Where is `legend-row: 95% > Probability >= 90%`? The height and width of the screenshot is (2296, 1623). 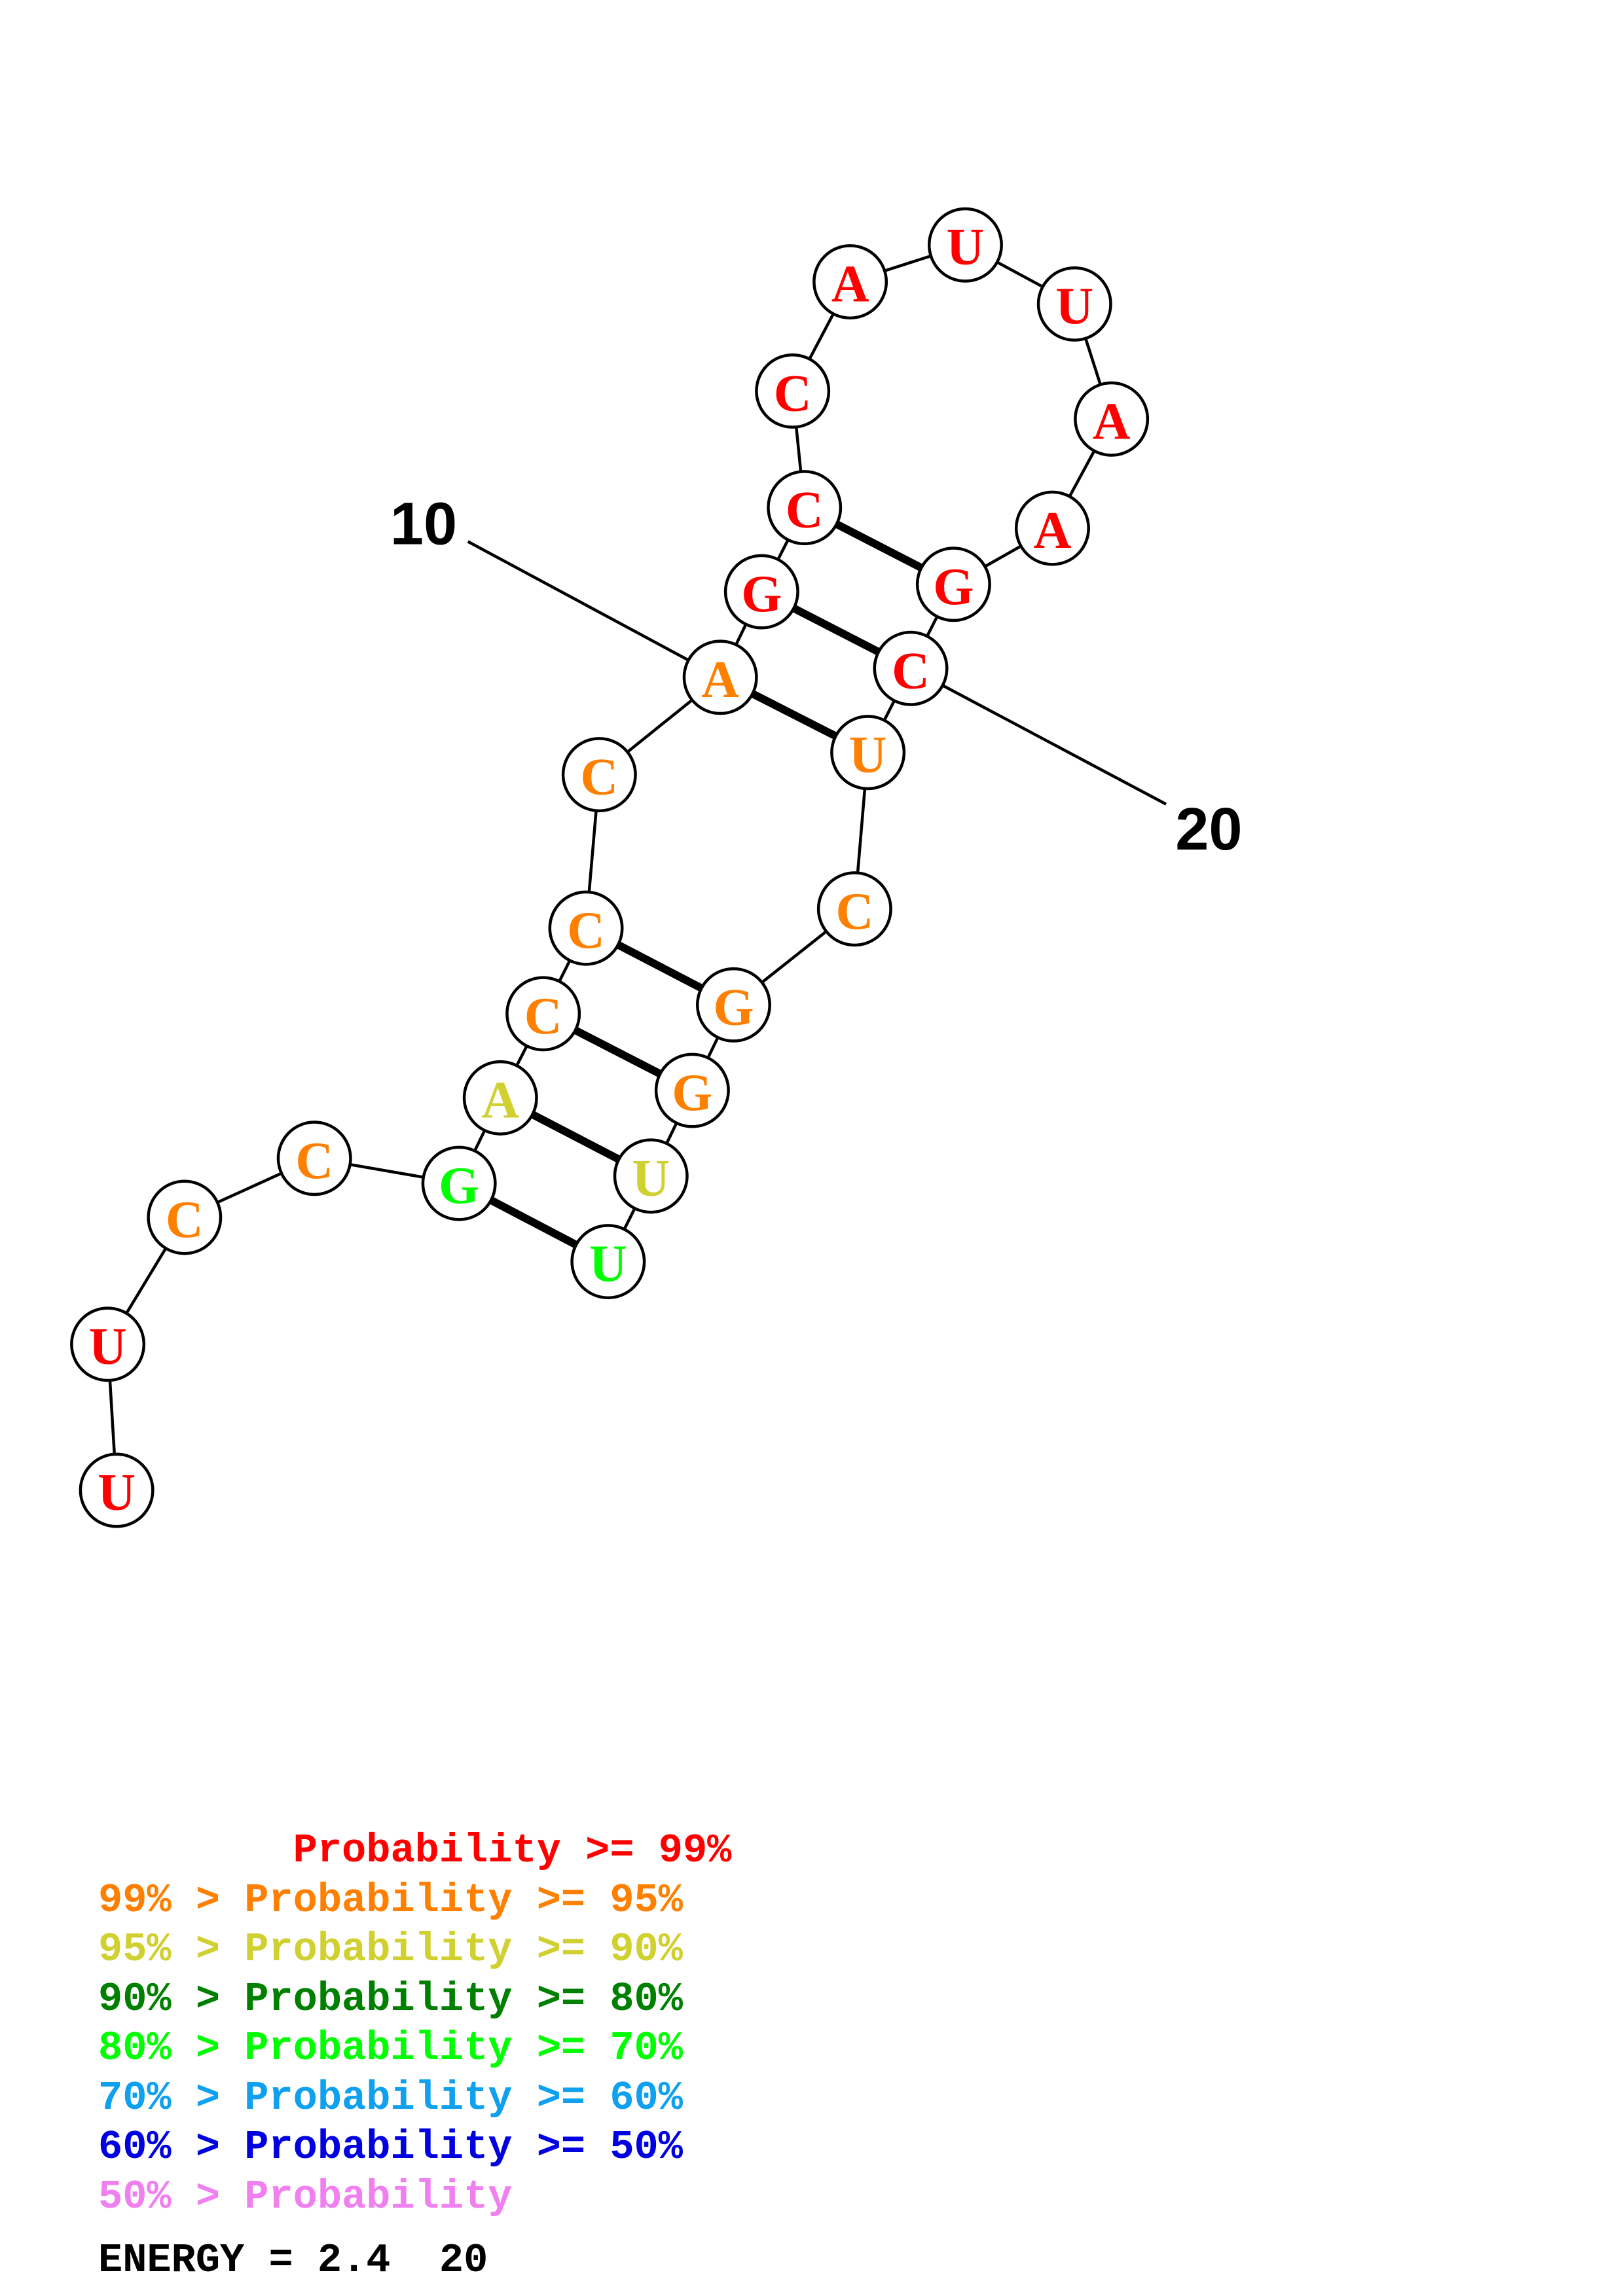 legend-row: 95% > Probability >= 90% is located at coordinates (390, 1949).